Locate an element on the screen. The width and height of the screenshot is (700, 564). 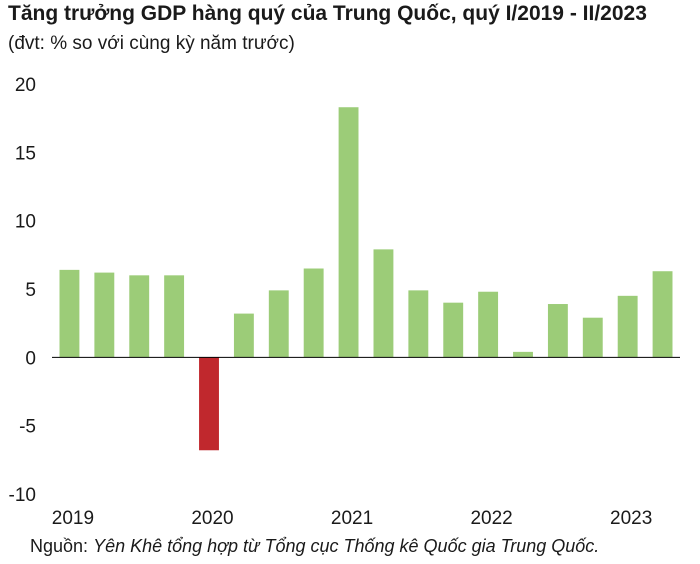
bar-q3-2019 is located at coordinates (139, 316).